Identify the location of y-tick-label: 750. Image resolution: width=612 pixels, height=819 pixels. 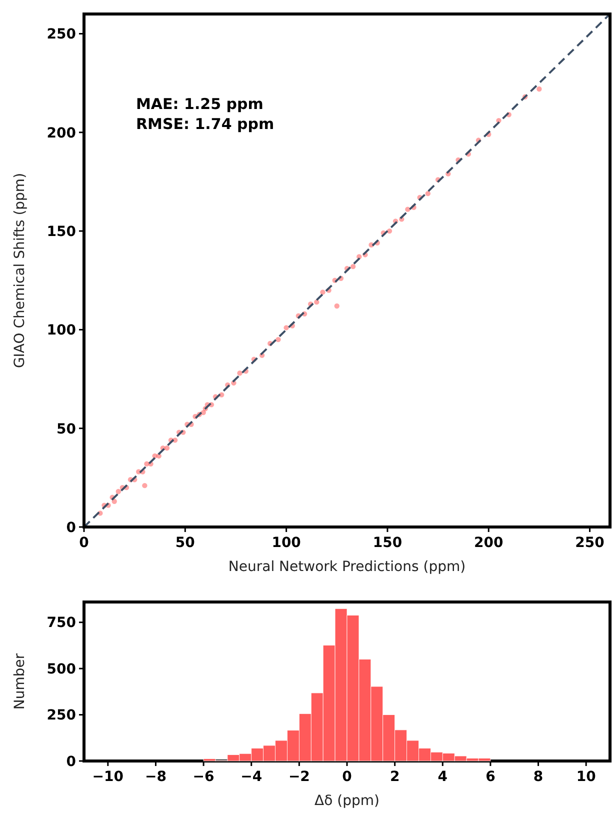
(61, 623).